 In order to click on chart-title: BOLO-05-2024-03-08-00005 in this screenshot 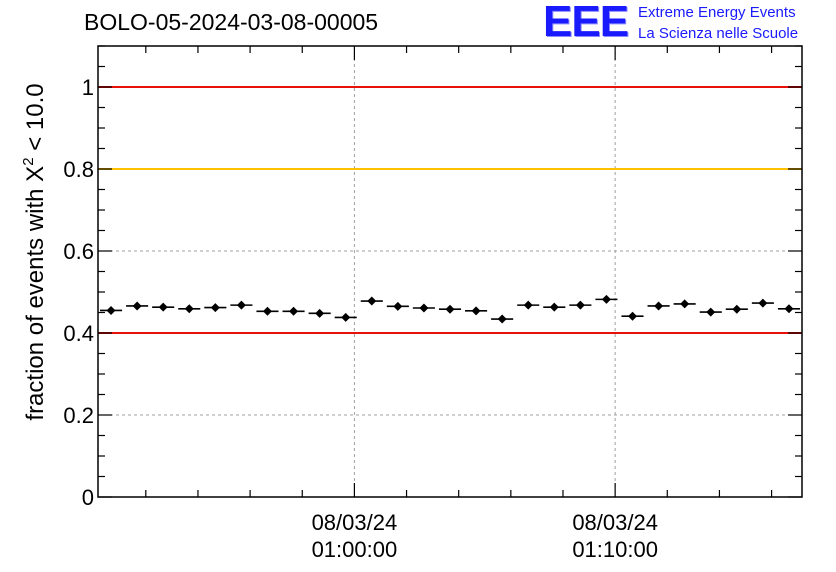, I will do `click(231, 22)`.